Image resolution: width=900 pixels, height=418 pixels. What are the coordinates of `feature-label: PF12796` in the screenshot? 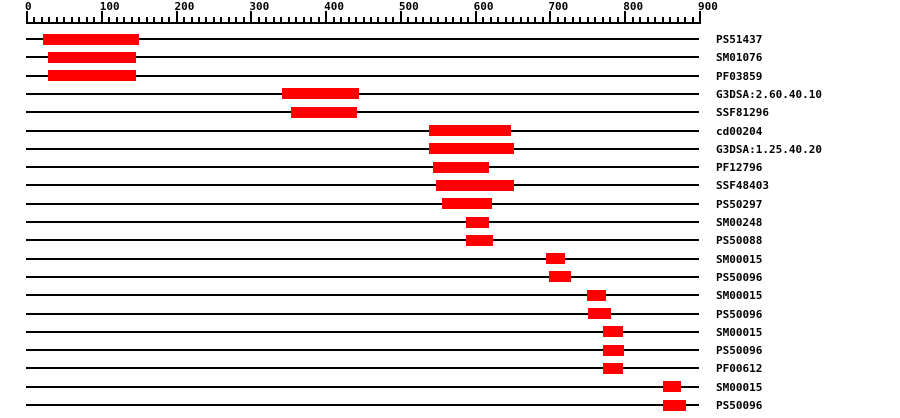 It's located at (739, 168).